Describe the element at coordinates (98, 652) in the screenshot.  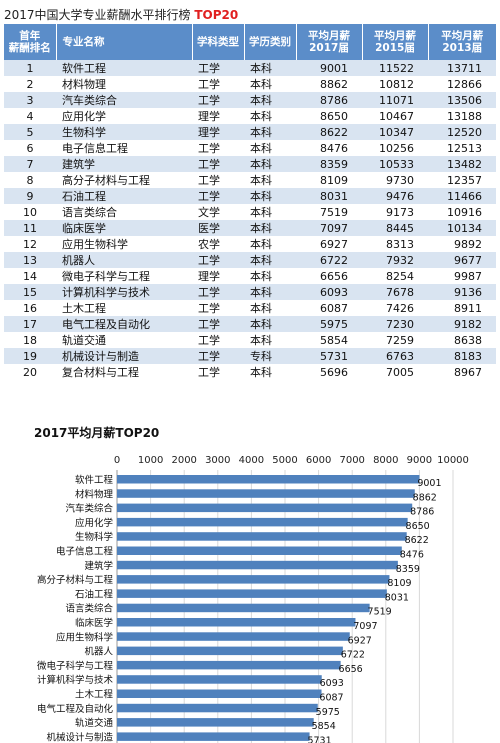
I see `category-label: 机器人` at that location.